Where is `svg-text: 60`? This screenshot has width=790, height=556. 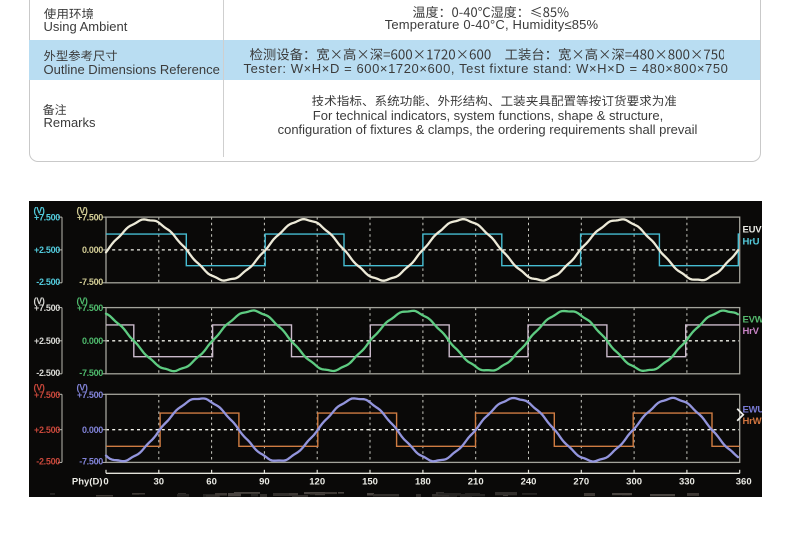
svg-text: 60 is located at coordinates (211, 482).